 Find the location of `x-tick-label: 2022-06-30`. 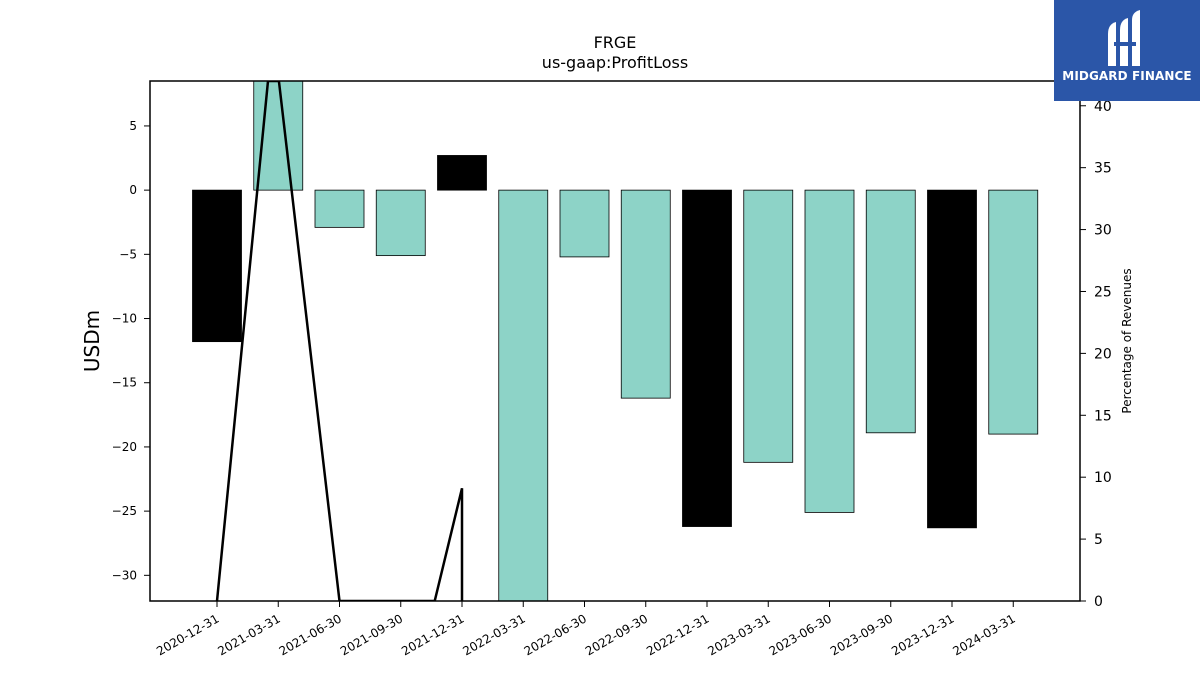

x-tick-label: 2022-06-30 is located at coordinates (555, 634).